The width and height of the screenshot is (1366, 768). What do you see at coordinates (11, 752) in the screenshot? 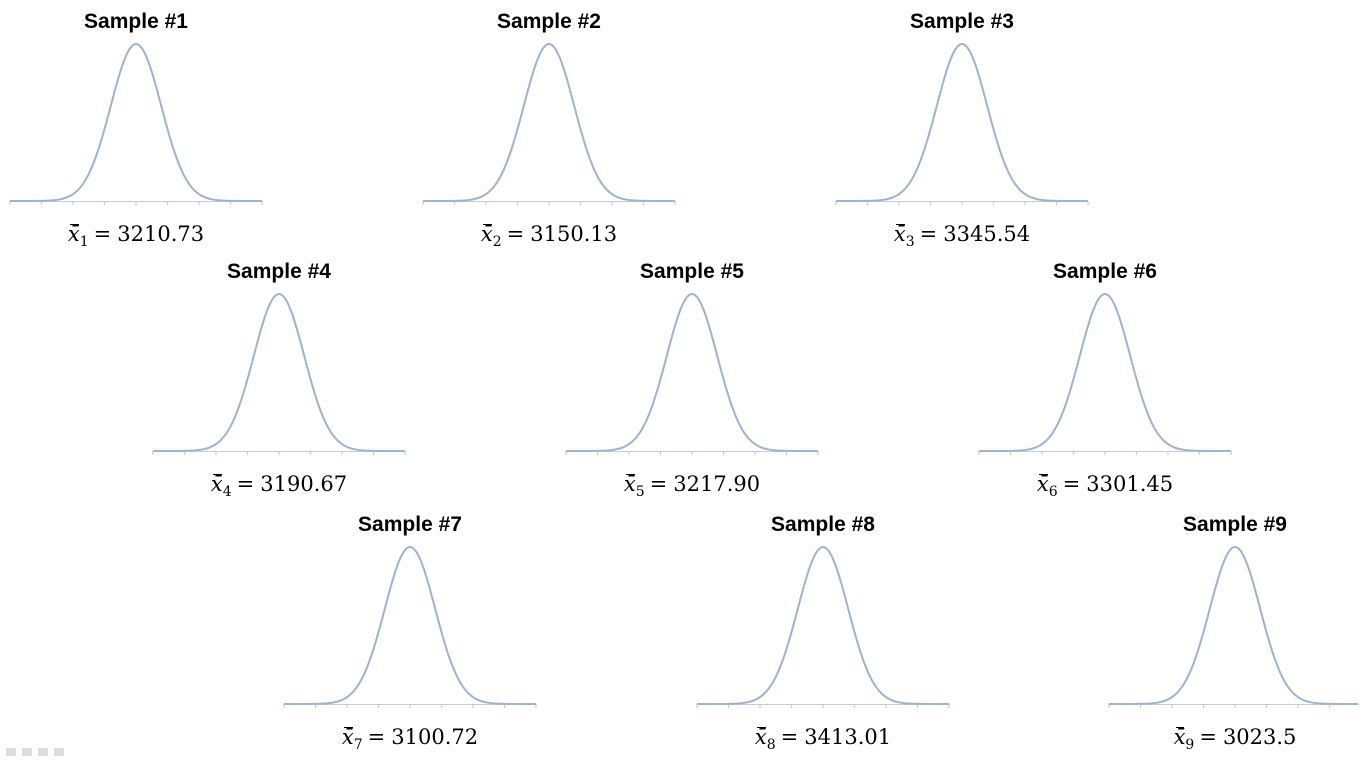
I see `previous-icon` at bounding box center [11, 752].